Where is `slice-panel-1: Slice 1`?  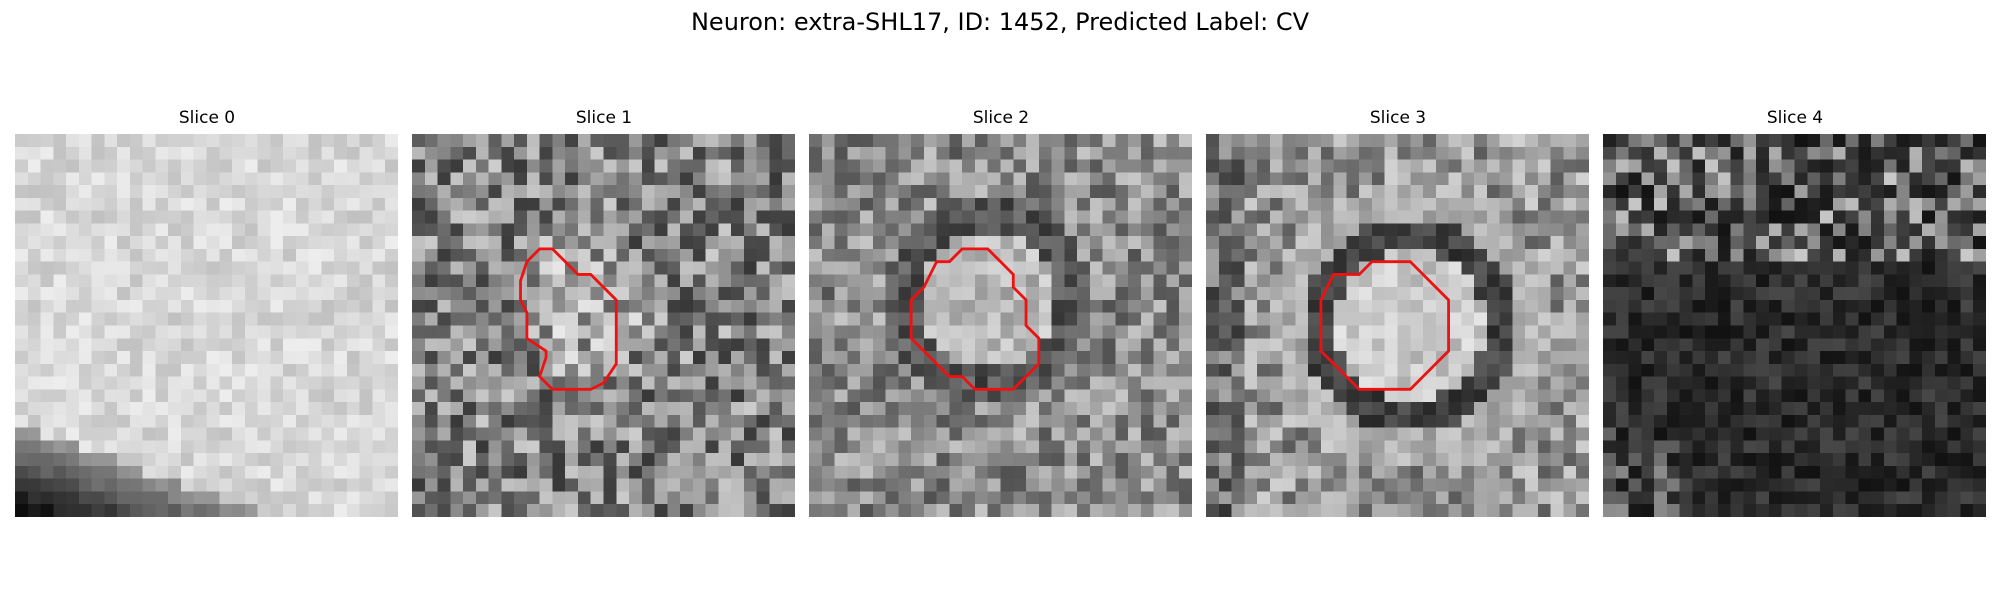 slice-panel-1: Slice 1 is located at coordinates (604, 312).